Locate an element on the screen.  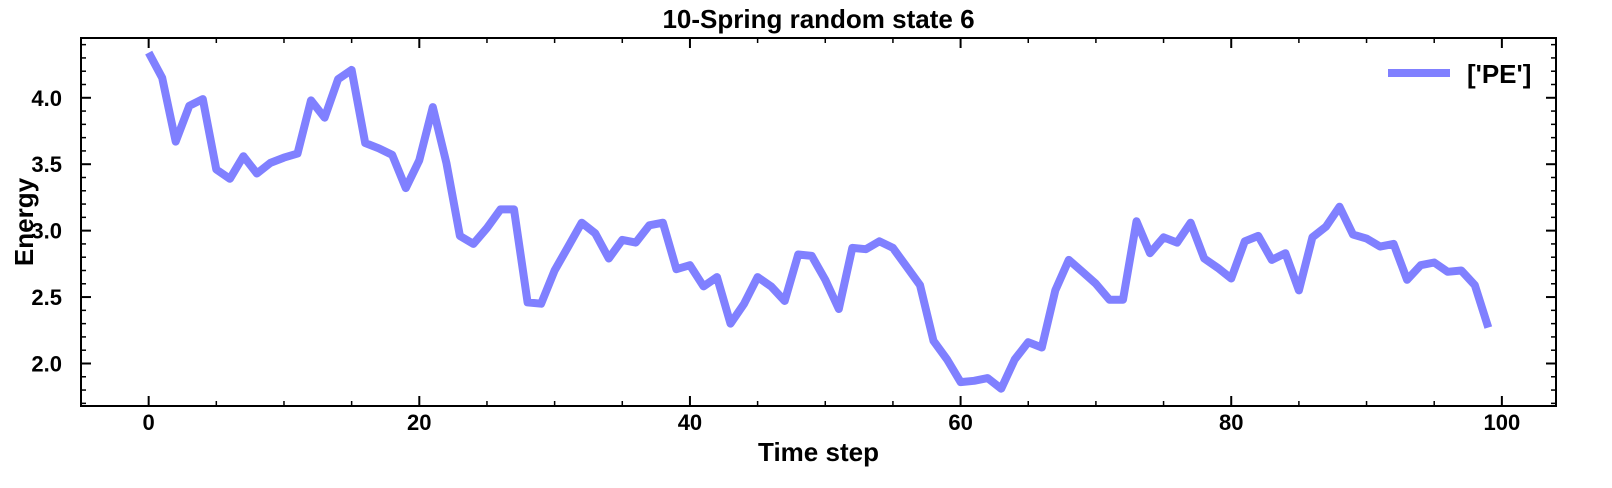
y-axis-label: Energy is located at coordinates (24, 221).